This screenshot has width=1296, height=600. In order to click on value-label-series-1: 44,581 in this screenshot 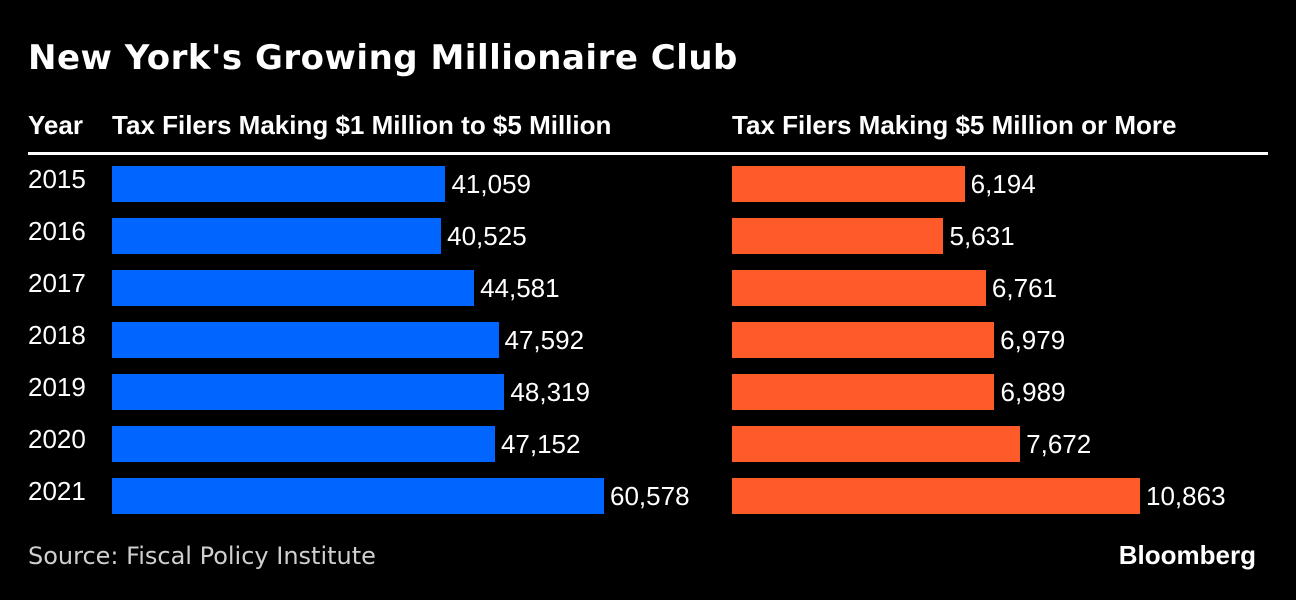, I will do `click(520, 288)`.